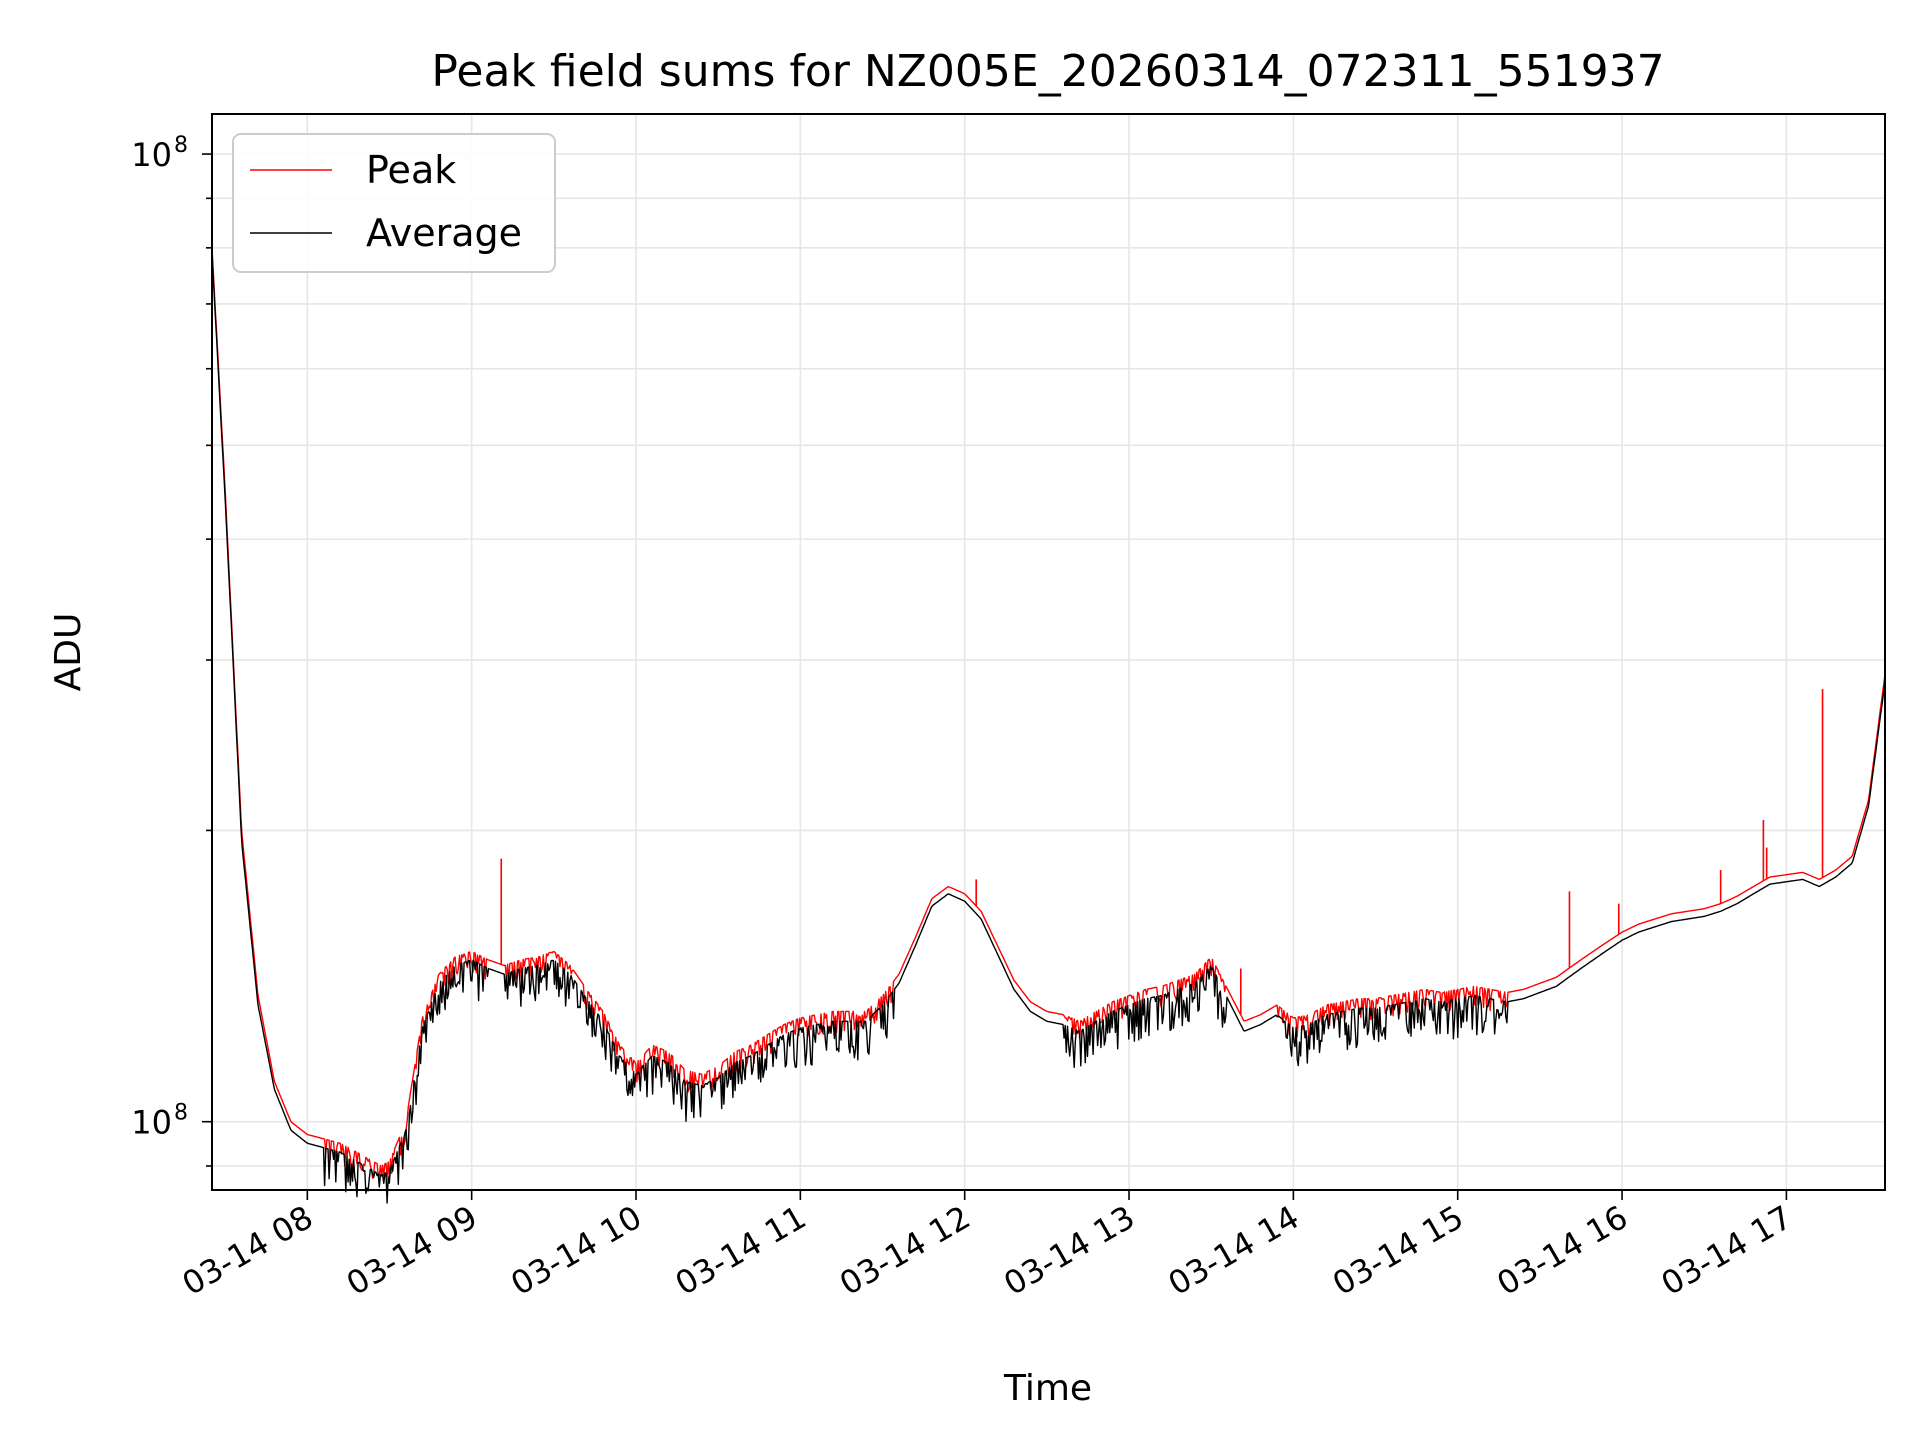 The image size is (1920, 1440). I want to click on y-axis-label: ADU, so click(68, 652).